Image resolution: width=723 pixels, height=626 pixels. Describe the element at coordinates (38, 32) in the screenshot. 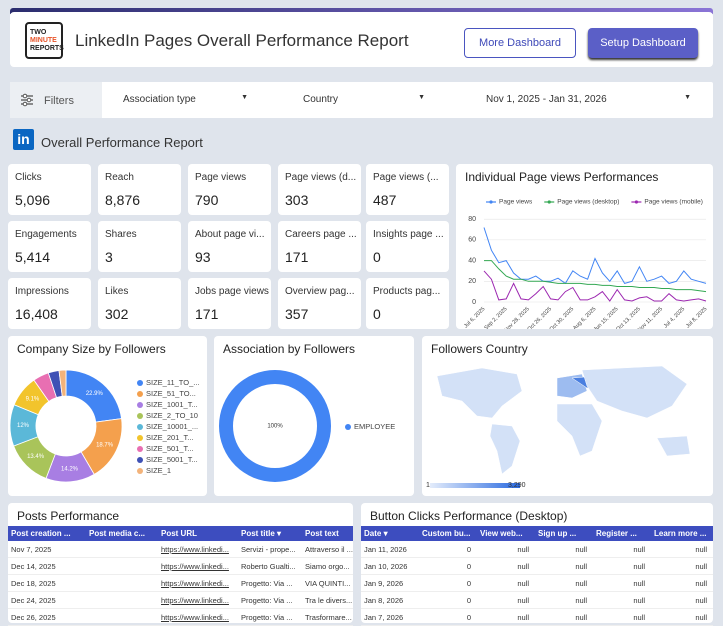

I see `logo-text: TWO` at that location.